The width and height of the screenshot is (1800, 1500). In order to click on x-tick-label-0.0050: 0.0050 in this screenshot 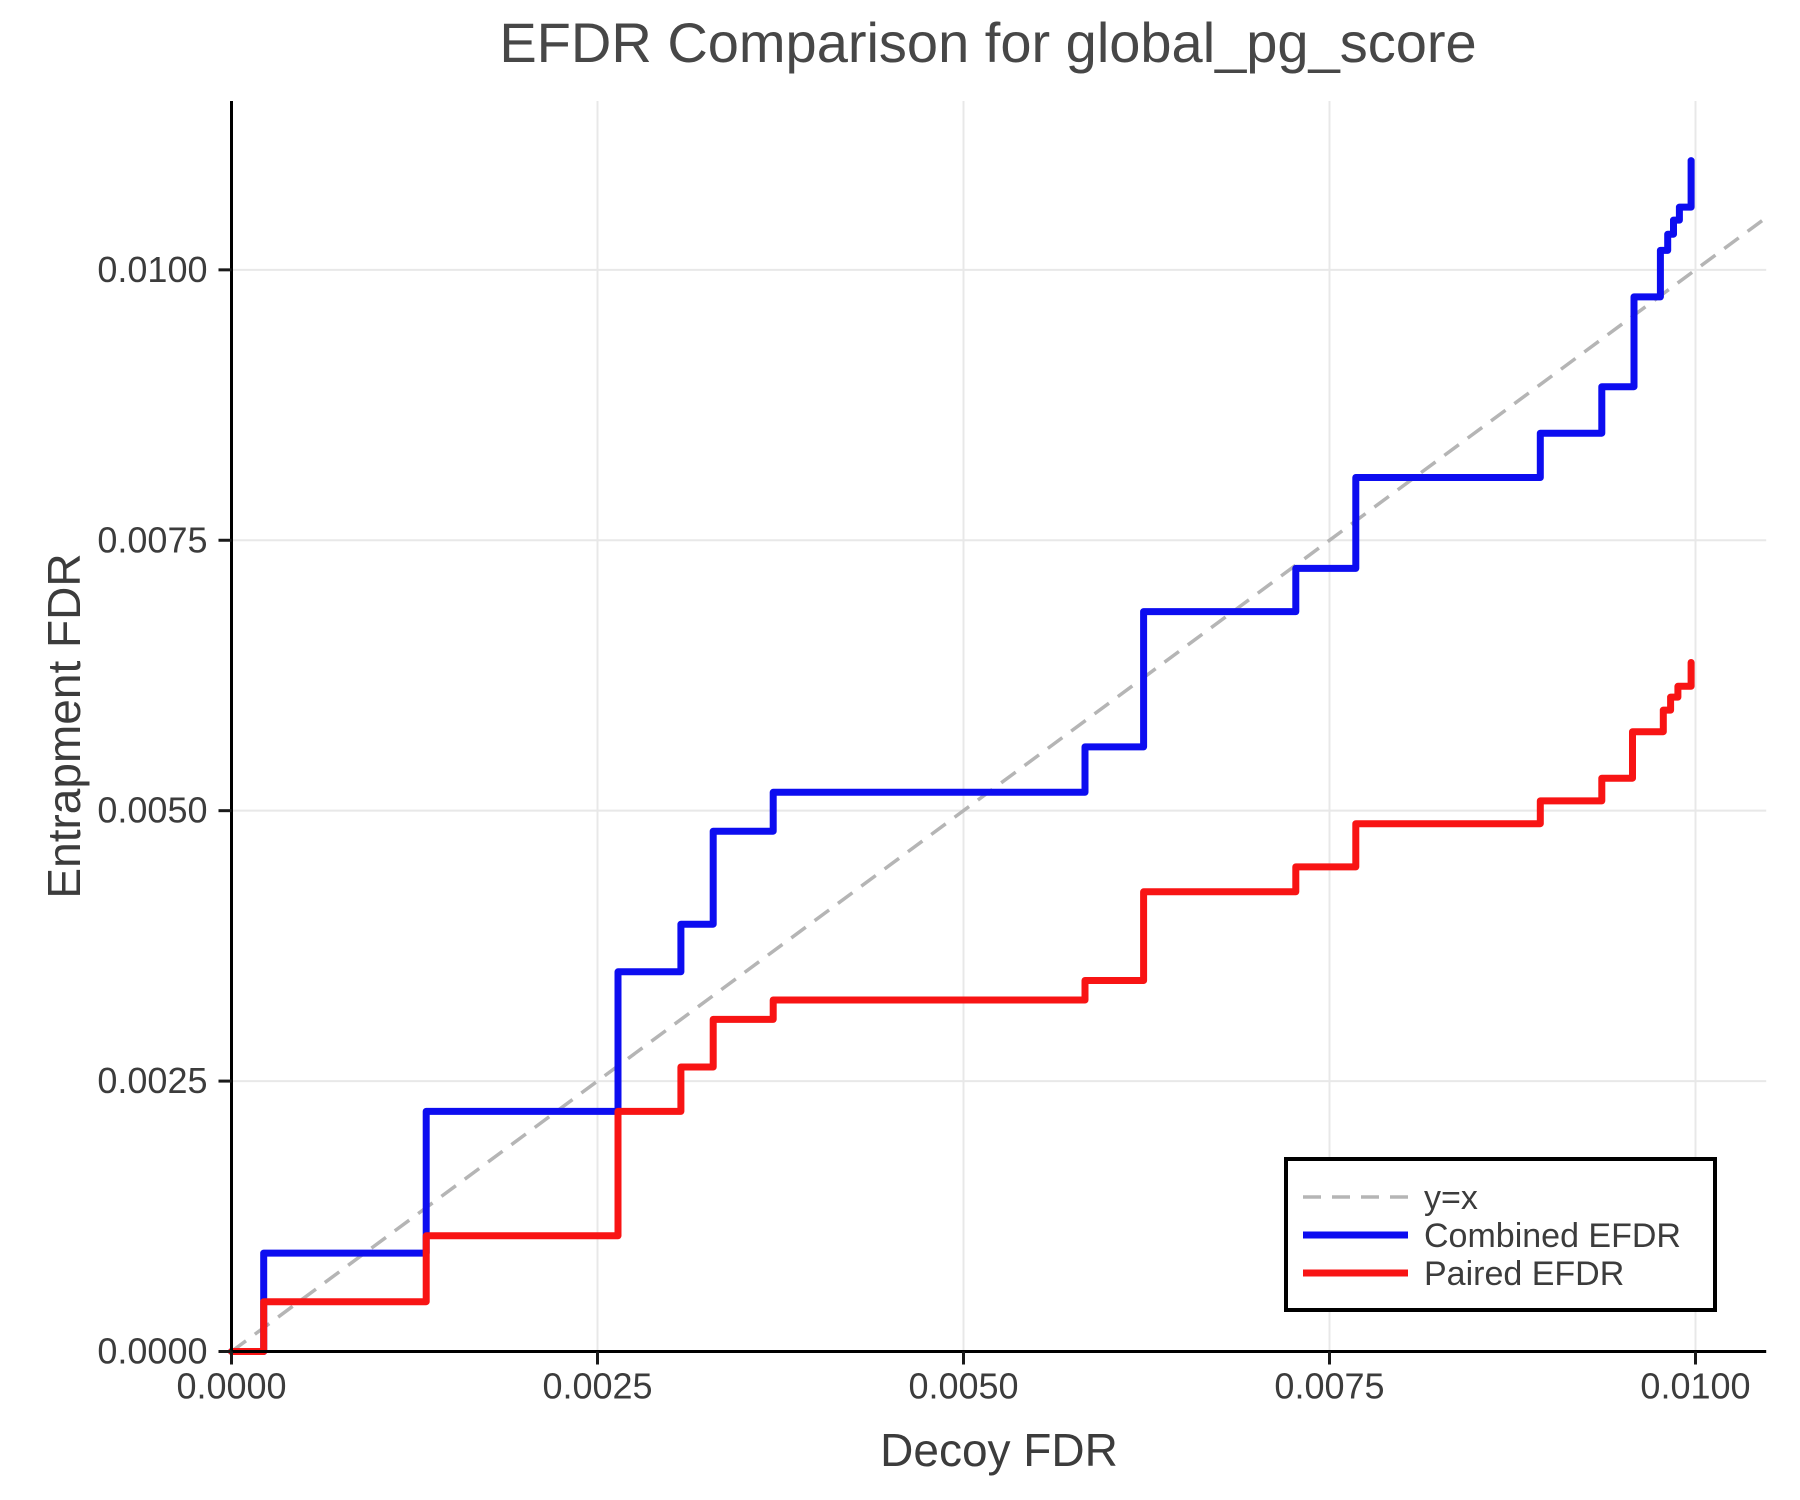, I will do `click(963, 1386)`.